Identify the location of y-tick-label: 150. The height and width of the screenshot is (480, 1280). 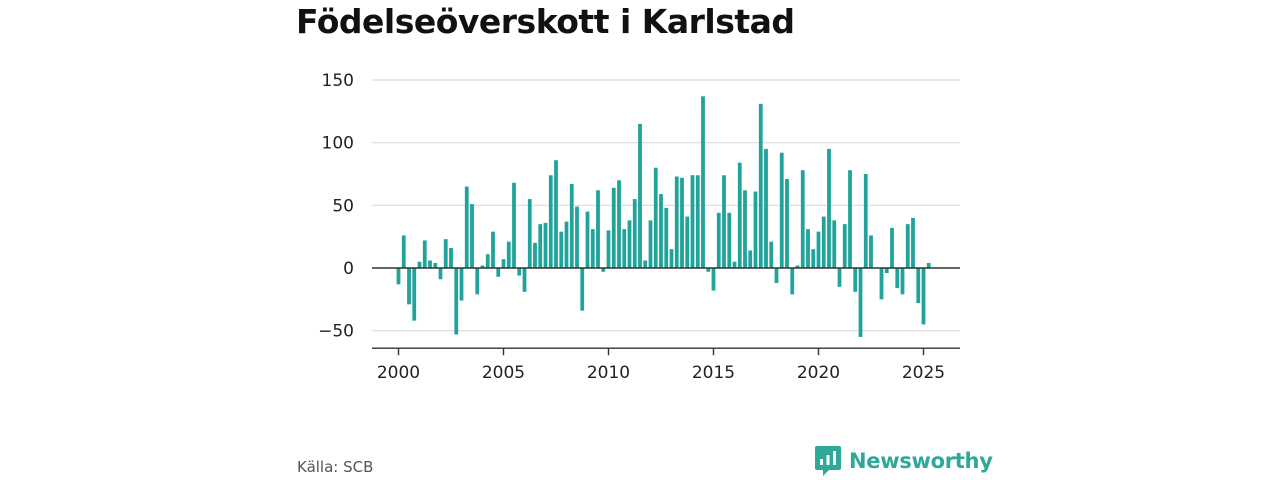
(338, 81).